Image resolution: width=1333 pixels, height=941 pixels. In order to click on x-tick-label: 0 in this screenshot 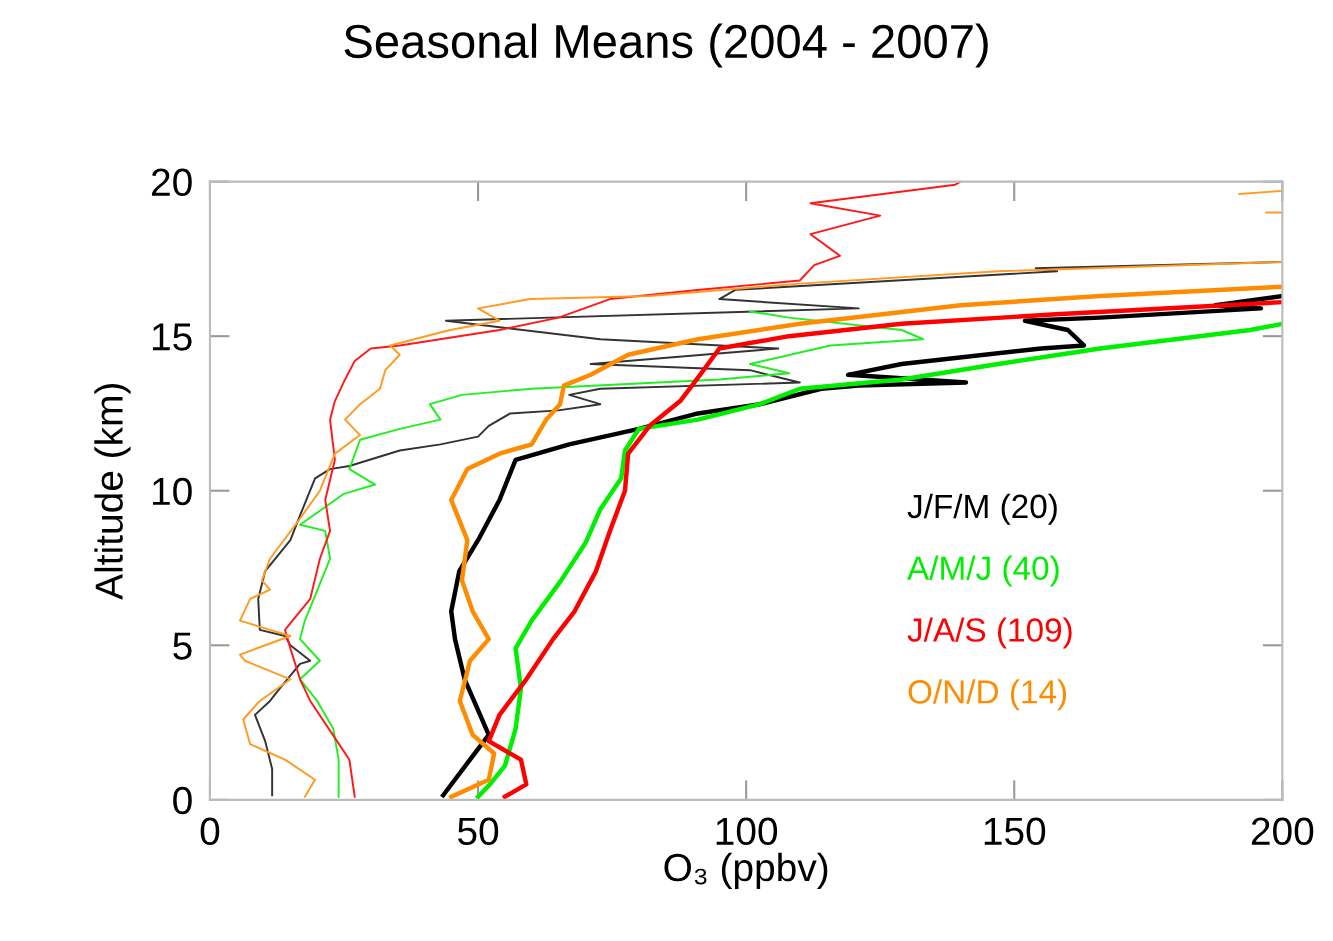, I will do `click(210, 831)`.